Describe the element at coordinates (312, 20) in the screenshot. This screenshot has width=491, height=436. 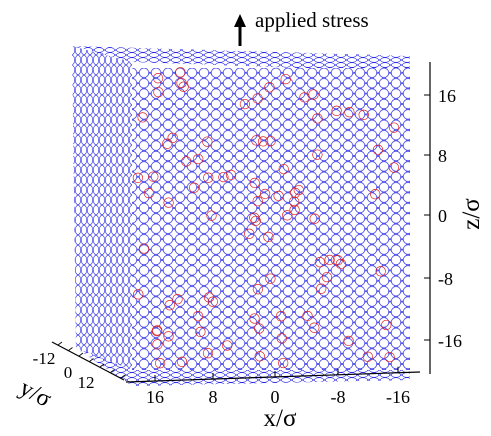
I see `stress-label: applied stress` at that location.